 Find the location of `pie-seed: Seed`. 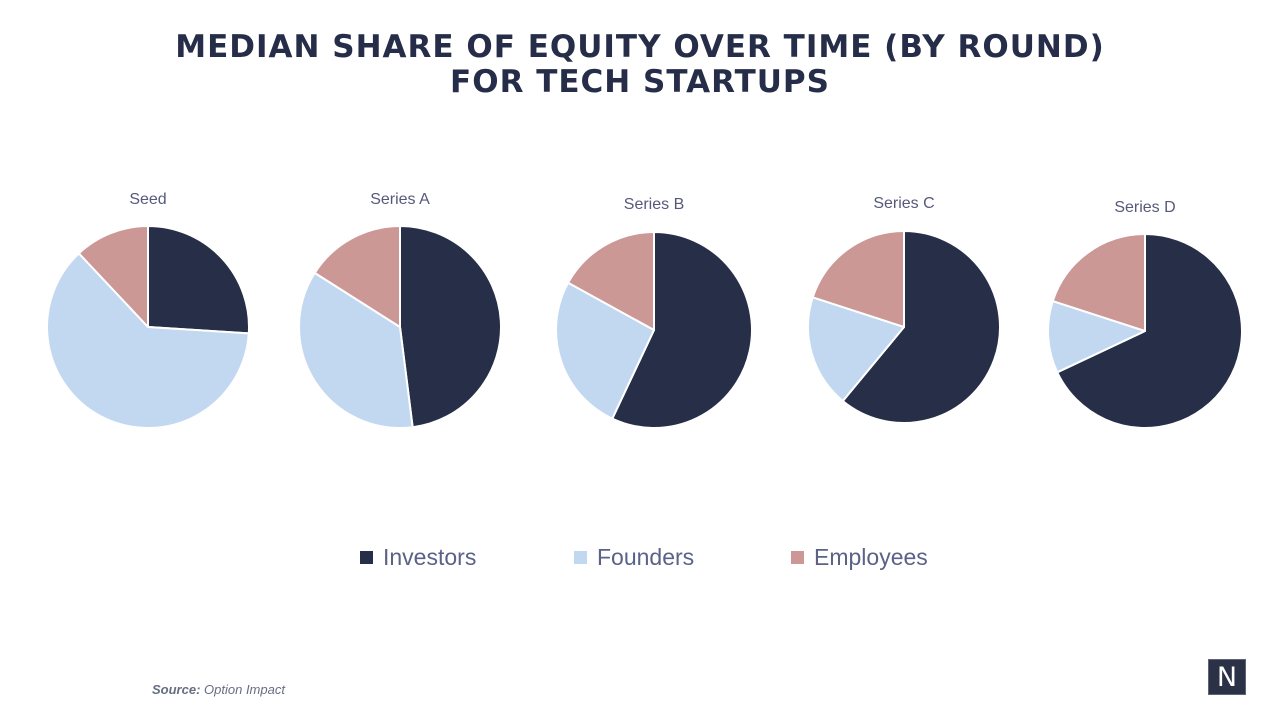

pie-seed: Seed is located at coordinates (148, 310).